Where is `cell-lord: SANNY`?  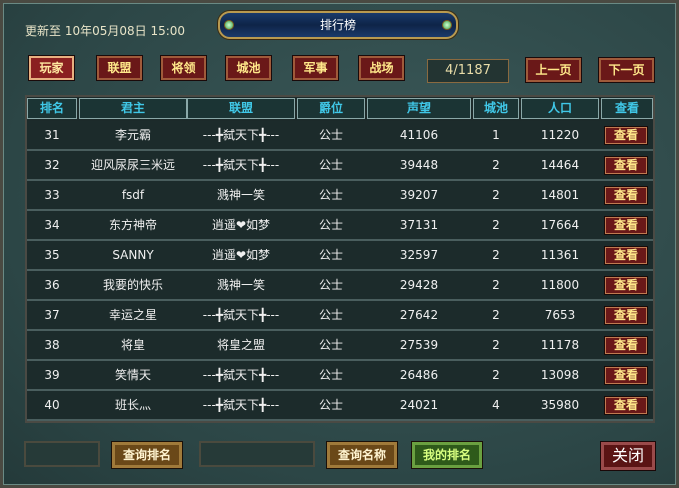 cell-lord: SANNY is located at coordinates (133, 255).